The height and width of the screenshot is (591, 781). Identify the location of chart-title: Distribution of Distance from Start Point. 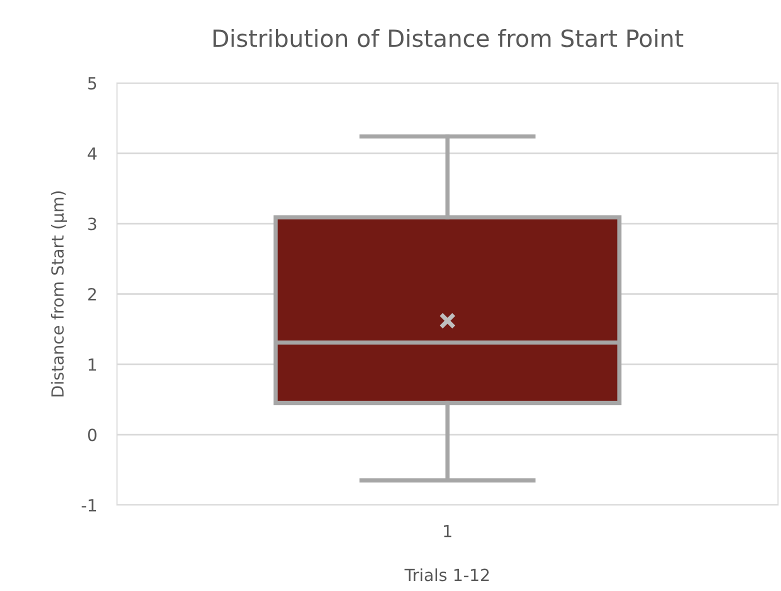
(449, 38).